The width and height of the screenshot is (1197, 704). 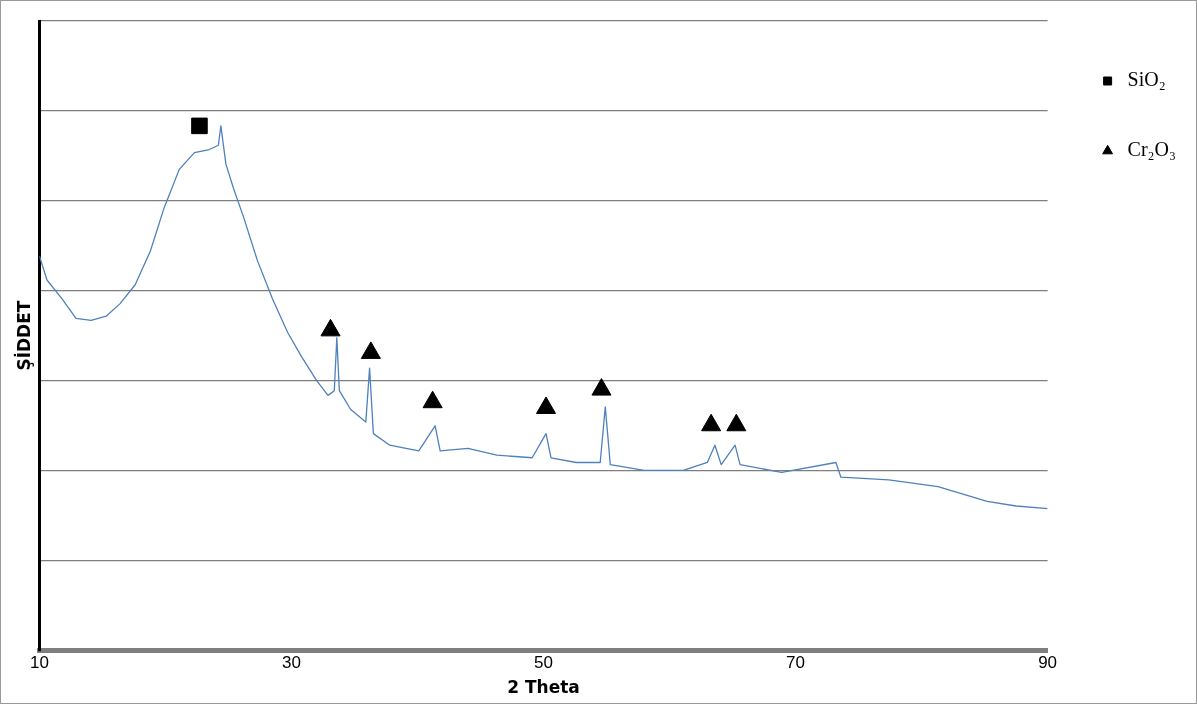 What do you see at coordinates (543, 663) in the screenshot?
I see `x-tick-label: 50` at bounding box center [543, 663].